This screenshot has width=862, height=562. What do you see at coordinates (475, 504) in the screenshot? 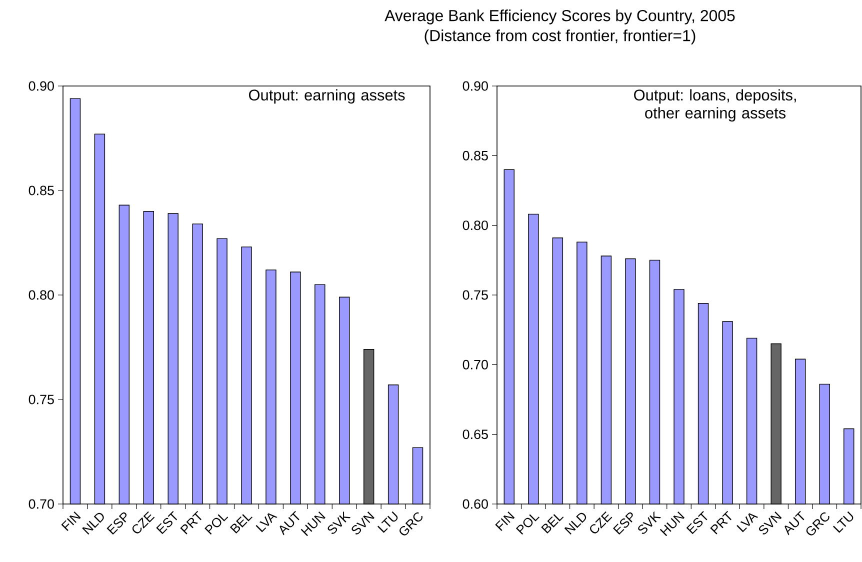
I see `y-tick-label: 0.60` at bounding box center [475, 504].